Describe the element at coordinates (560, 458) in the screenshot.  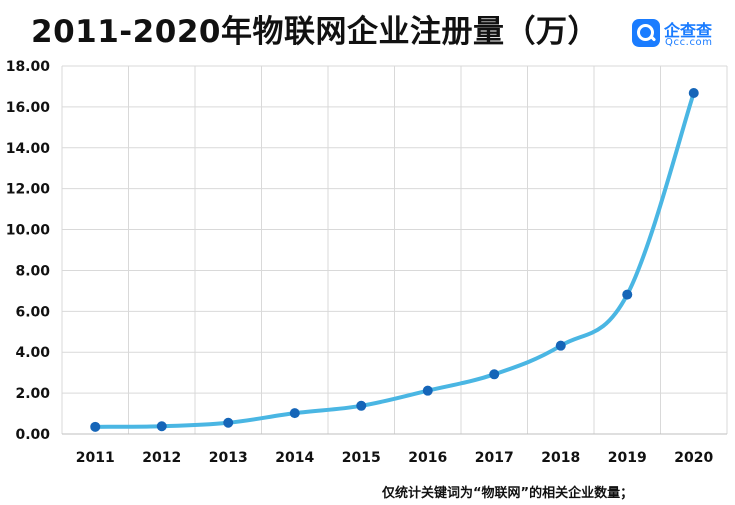
I see `x-tick-label: 2018` at that location.